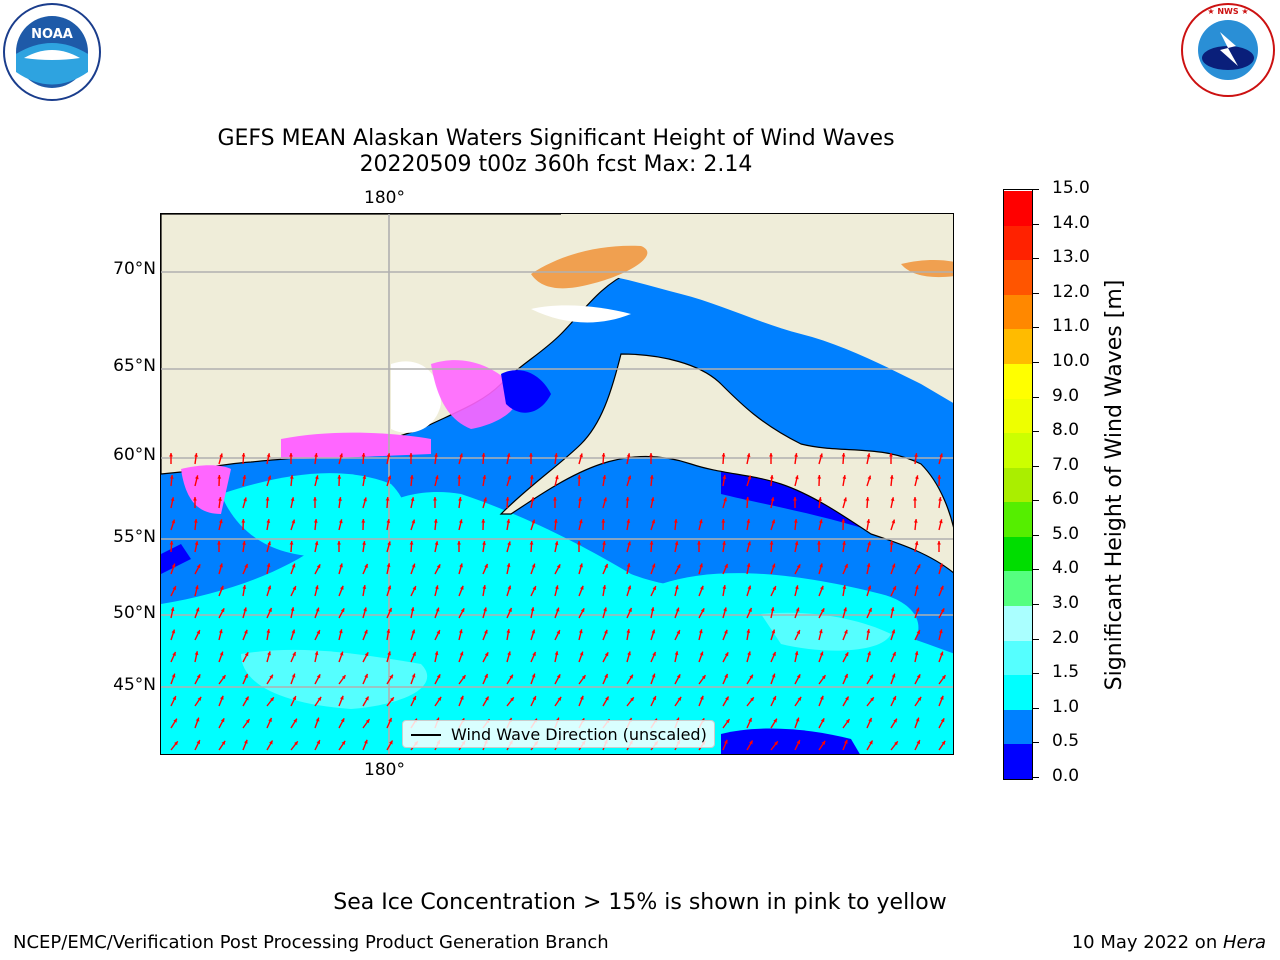 Image resolution: width=1280 pixels, height=960 pixels. I want to click on no-data-region, so click(581, 314).